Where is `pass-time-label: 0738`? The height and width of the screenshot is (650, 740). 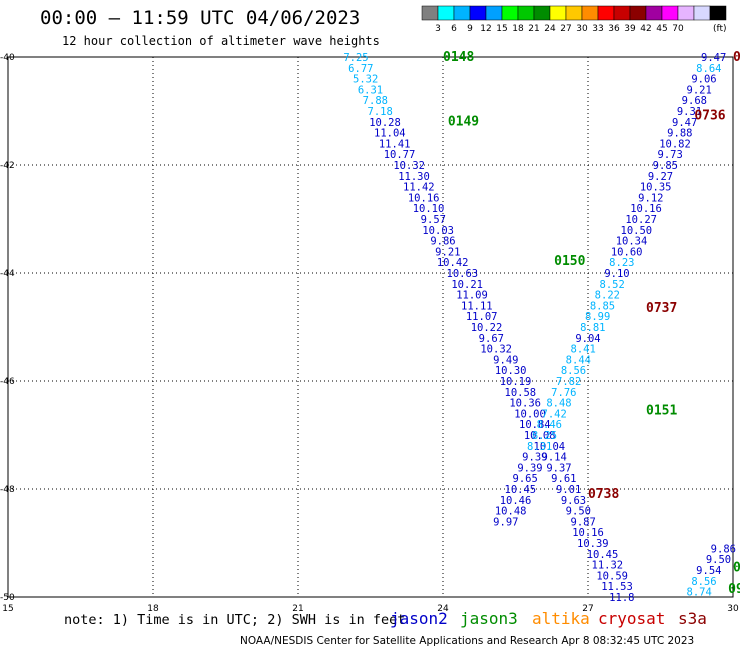
pass-time-label: 0738 is located at coordinates (603, 494).